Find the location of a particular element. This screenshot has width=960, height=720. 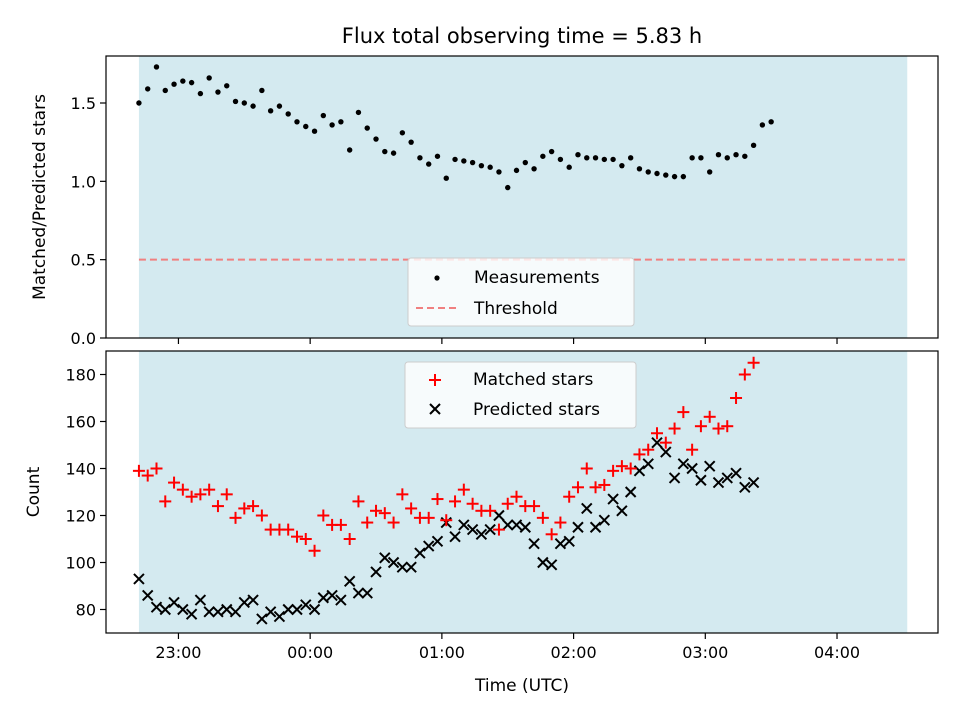

legend-label-predicted: Predicted stars is located at coordinates (536, 410).